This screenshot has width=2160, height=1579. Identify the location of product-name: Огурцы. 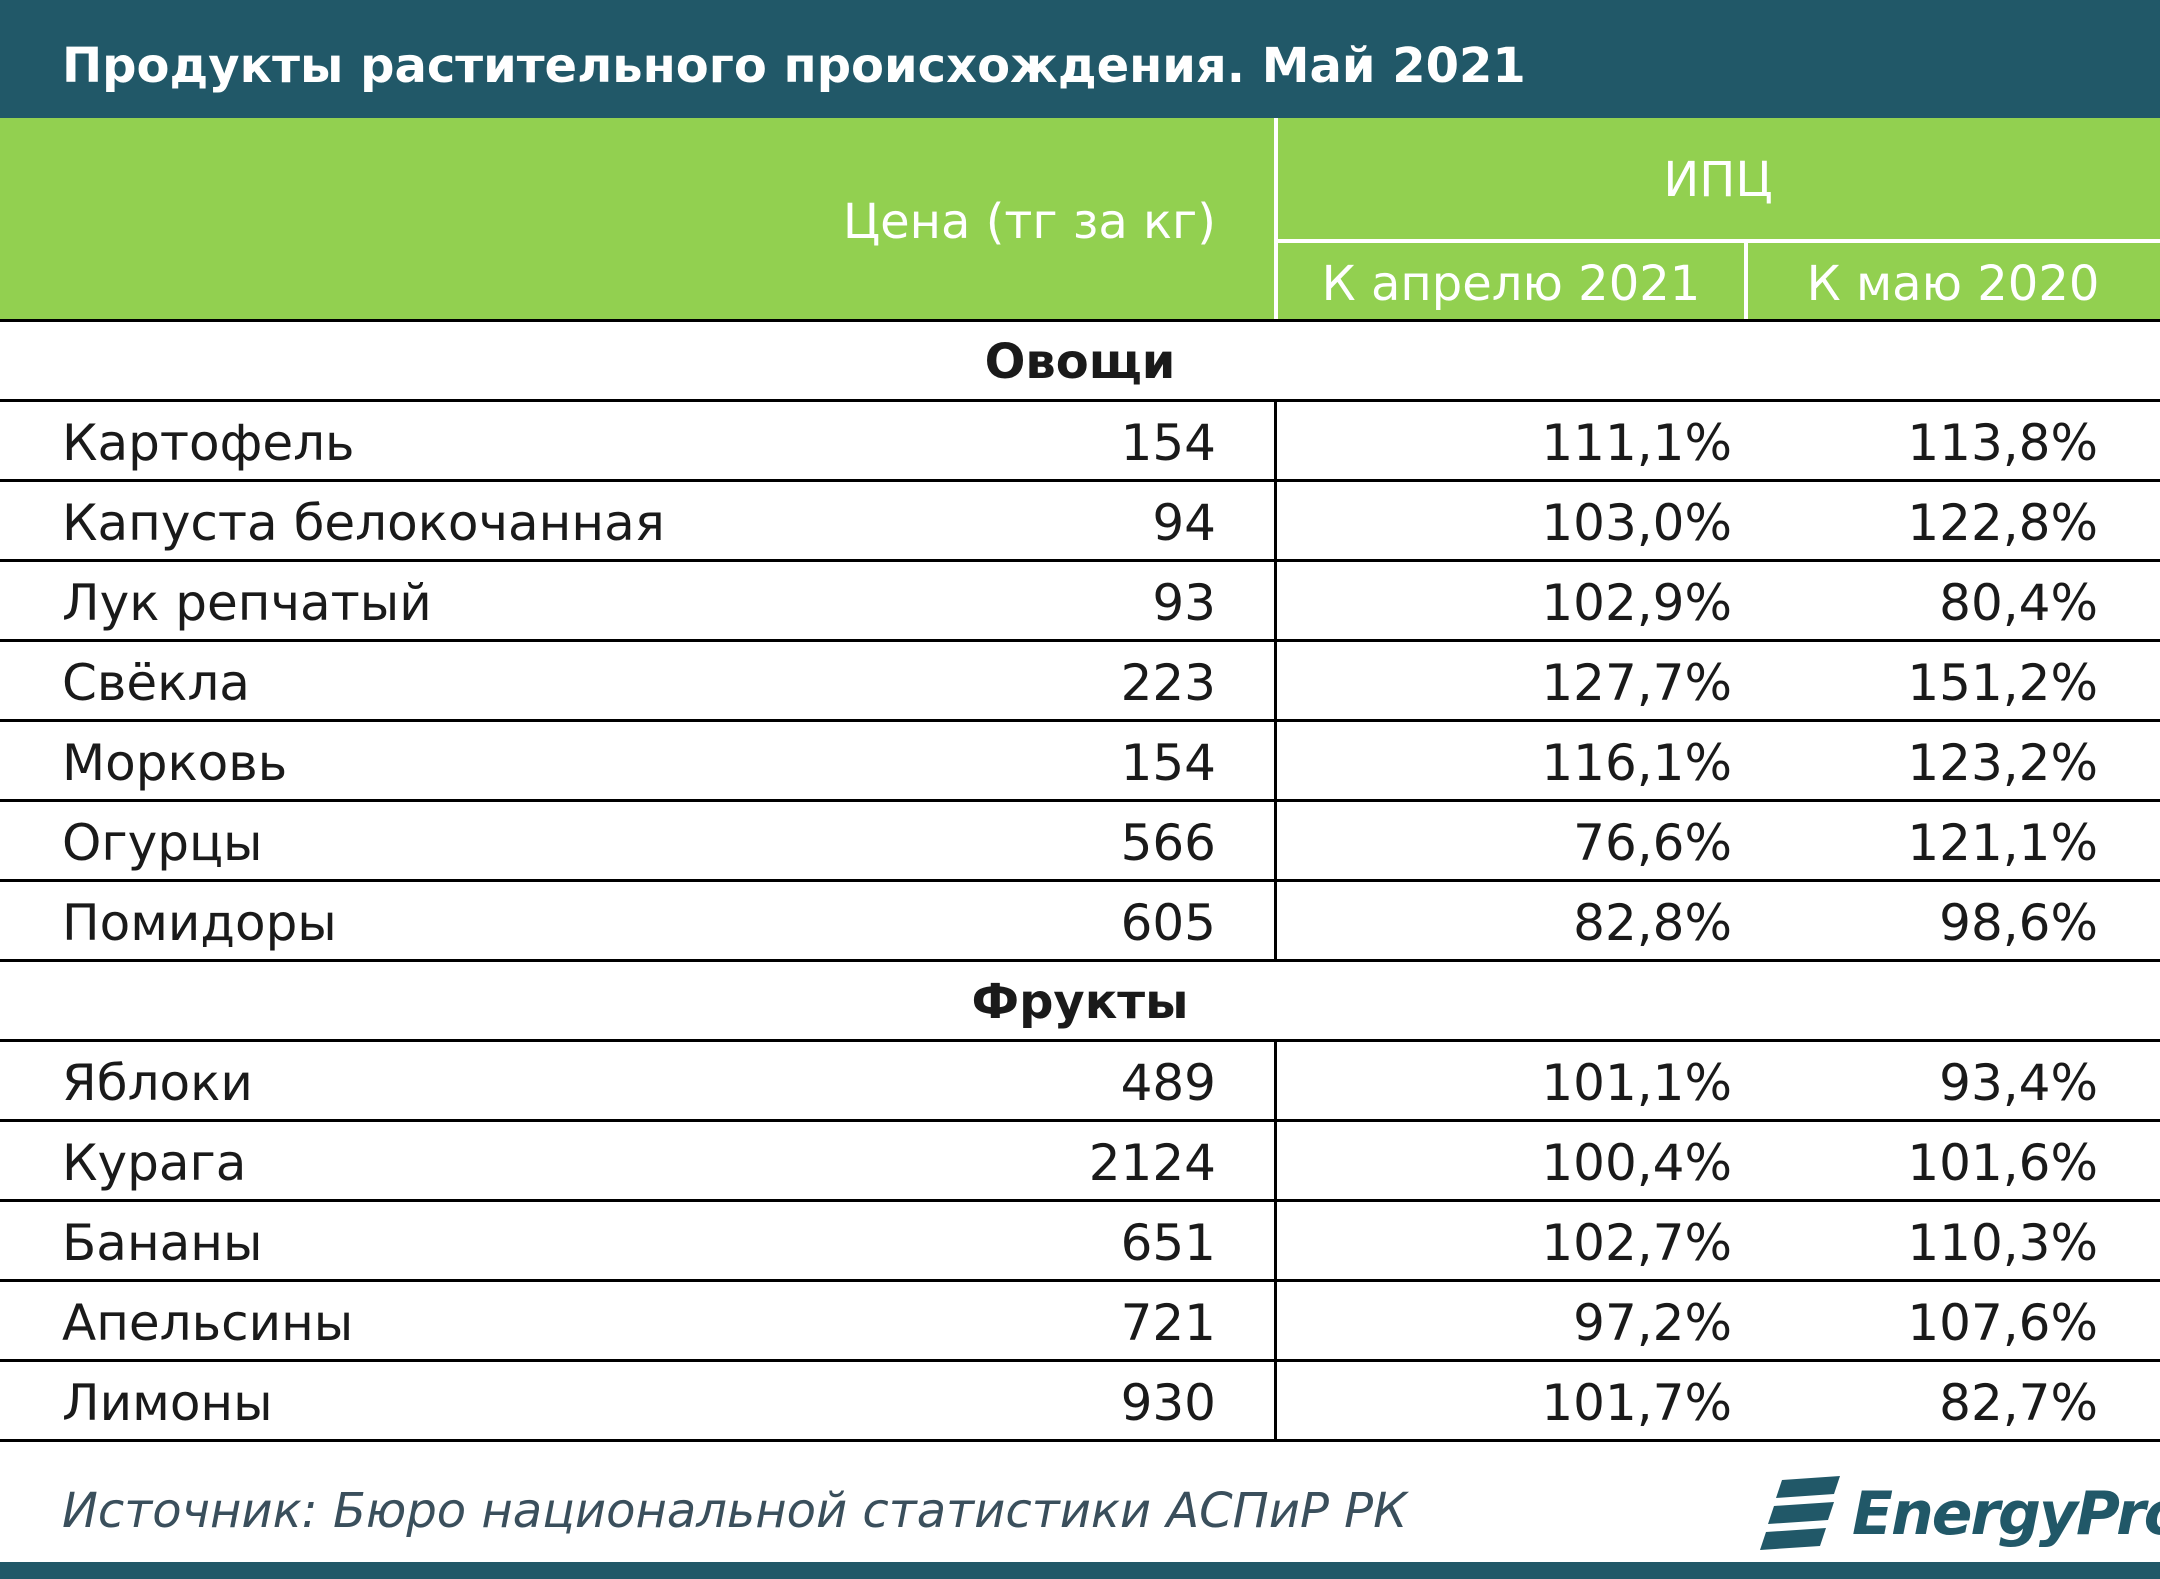
(162, 843).